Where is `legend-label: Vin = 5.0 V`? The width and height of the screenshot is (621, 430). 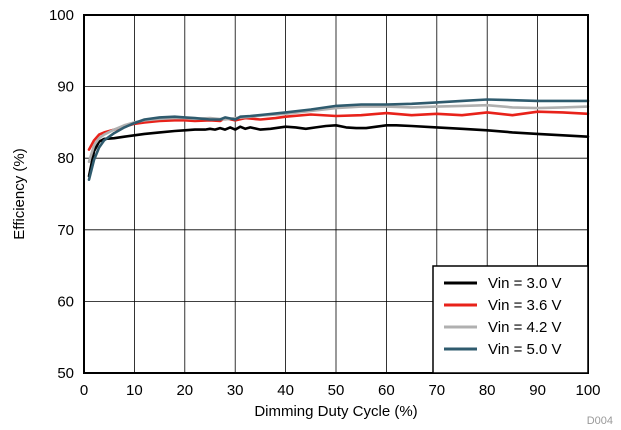
legend-label: Vin = 5.0 V is located at coordinates (525, 349).